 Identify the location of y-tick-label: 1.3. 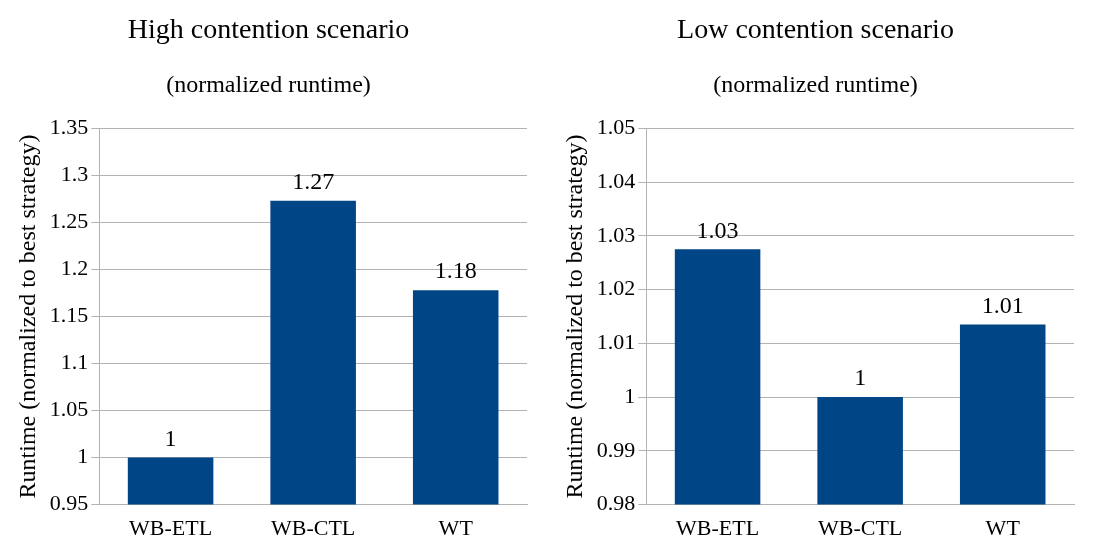
(74, 174).